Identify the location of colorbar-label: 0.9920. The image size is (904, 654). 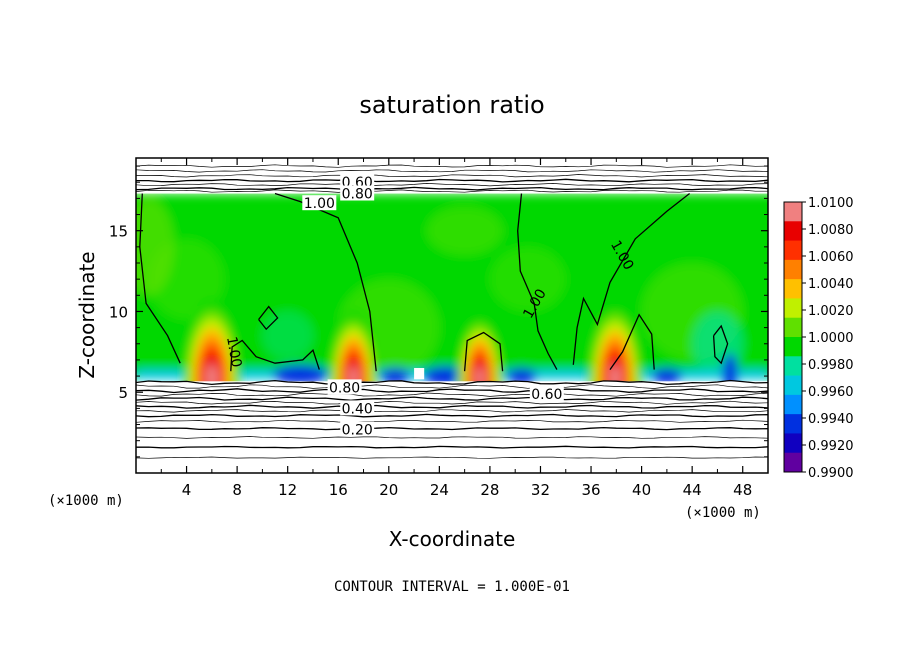
(831, 446).